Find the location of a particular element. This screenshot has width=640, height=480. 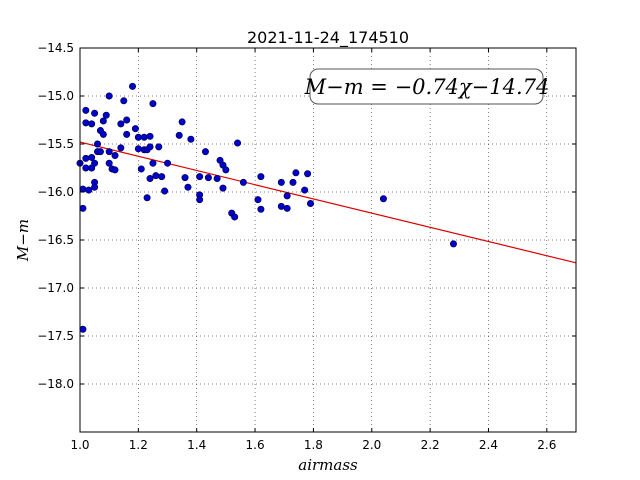

x-tick-label: 2.6 is located at coordinates (546, 445).